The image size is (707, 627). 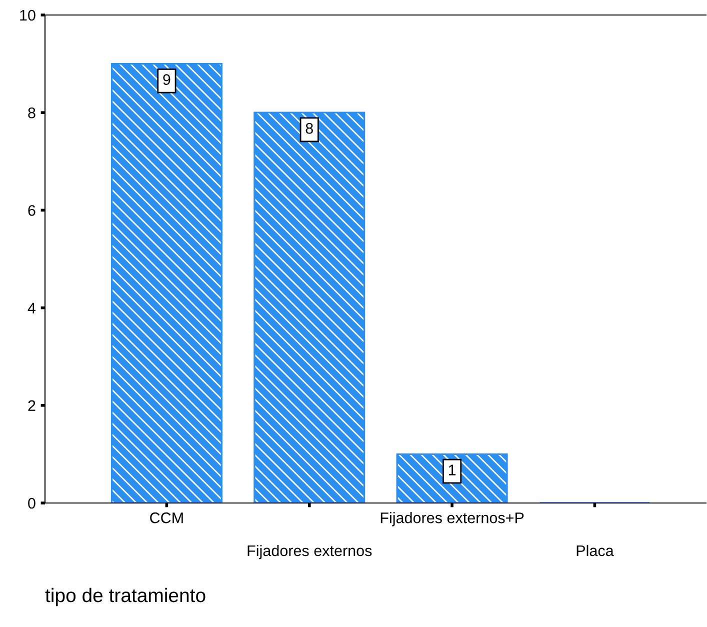 What do you see at coordinates (166, 518) in the screenshot?
I see `x-tick-label: CCM` at bounding box center [166, 518].